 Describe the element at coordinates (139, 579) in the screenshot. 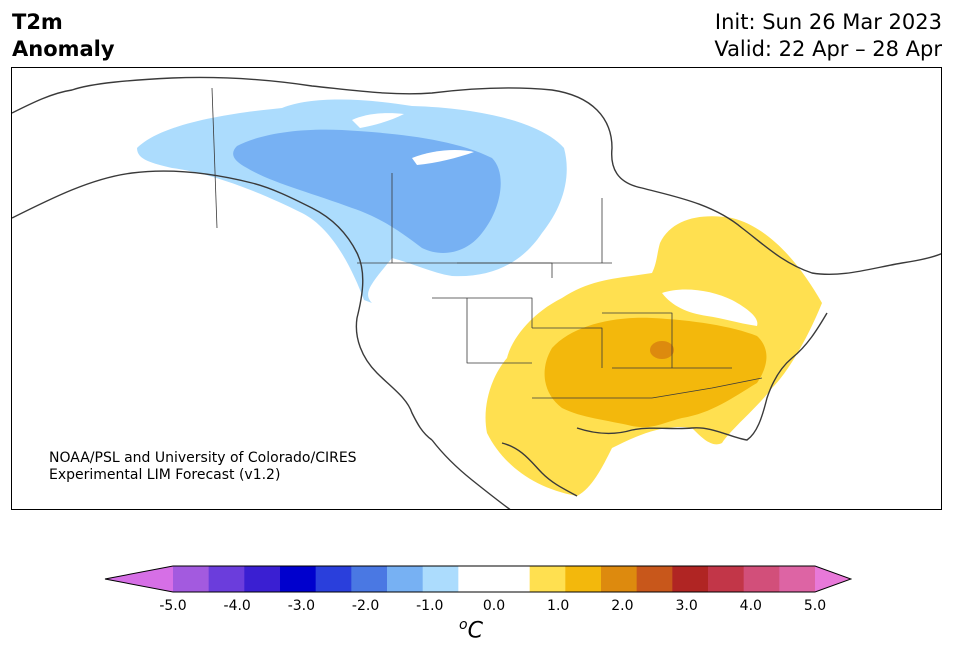

I see `colorbar-extend-low` at that location.